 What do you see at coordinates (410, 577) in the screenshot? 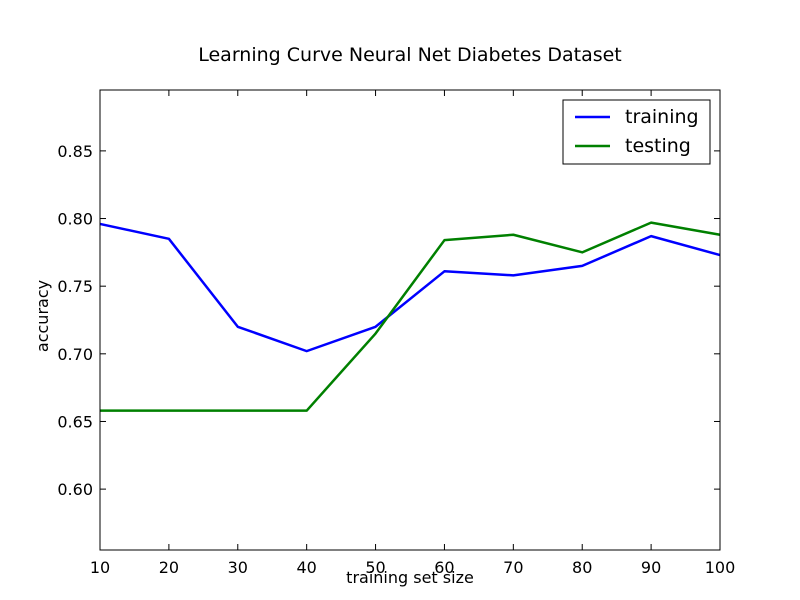
I see `x-axis-title: training set size` at bounding box center [410, 577].